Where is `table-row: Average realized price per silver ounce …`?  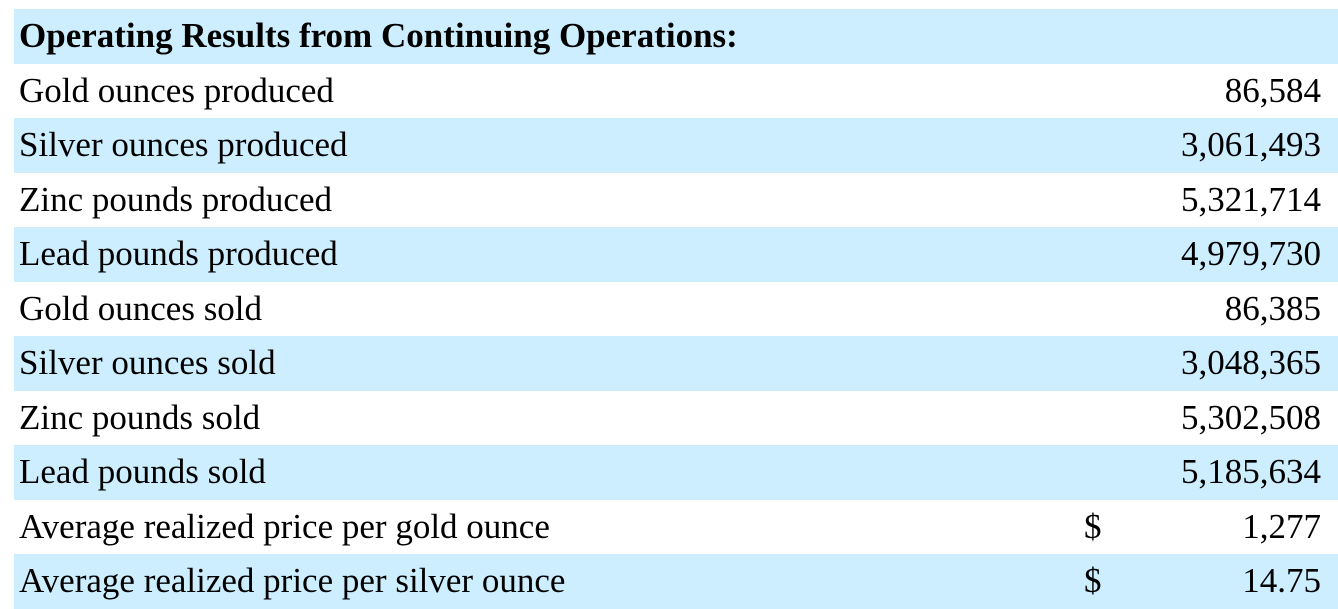
table-row: Average realized price per silver ounce … is located at coordinates (676, 581).